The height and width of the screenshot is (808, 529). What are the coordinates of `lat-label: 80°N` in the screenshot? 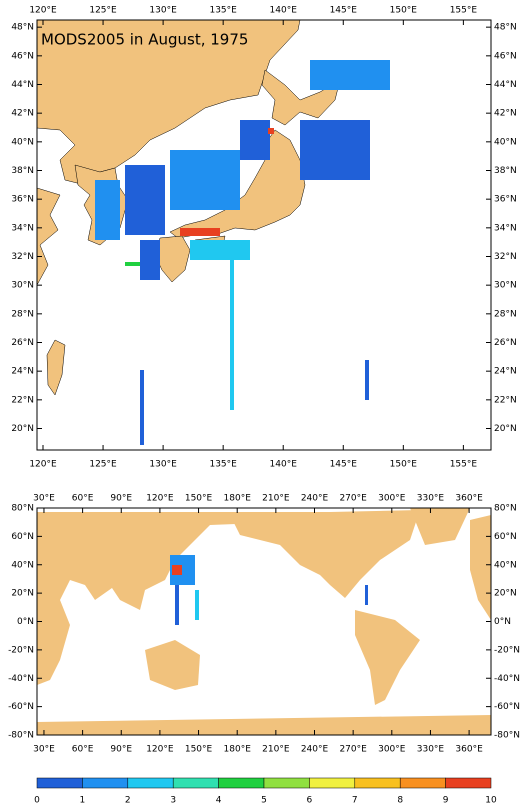 It's located at (505, 509).